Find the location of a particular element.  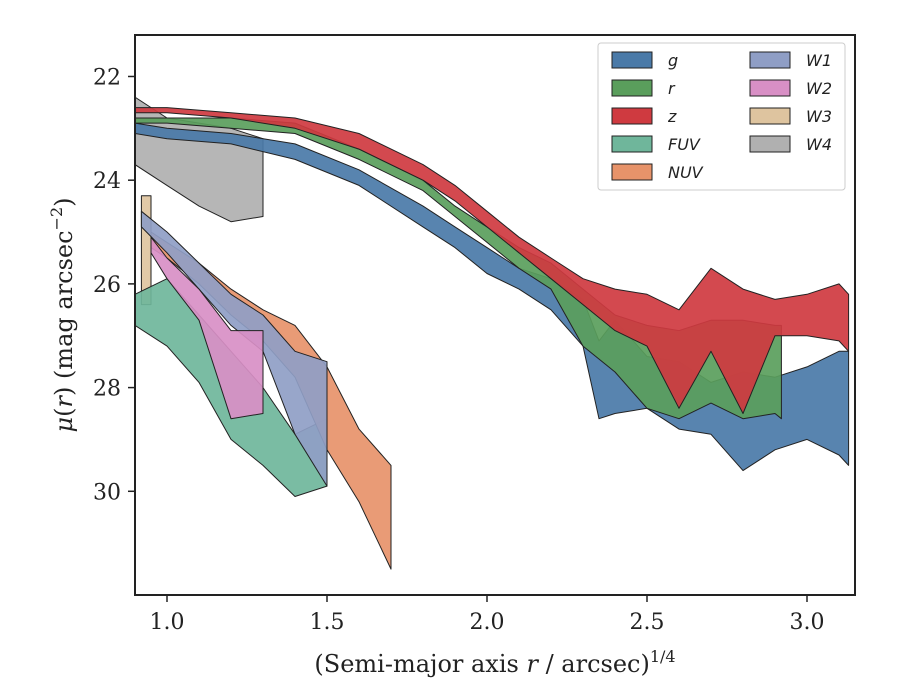

x-tick-label: 2.5 is located at coordinates (647, 622).